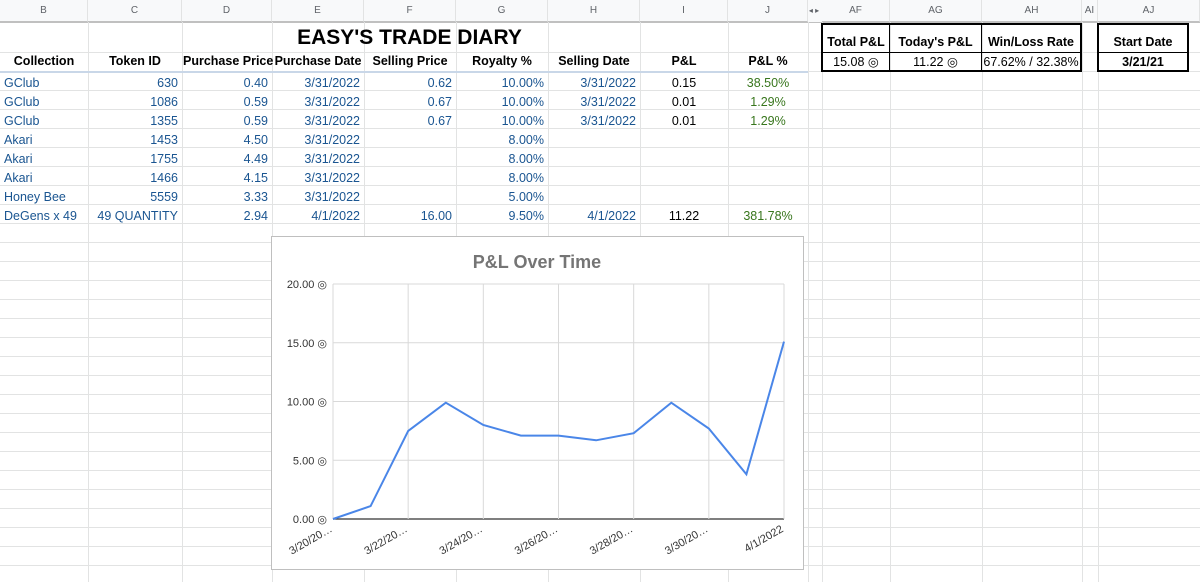  I want to click on today-pnl-label: Today's P&L, so click(935, 42).